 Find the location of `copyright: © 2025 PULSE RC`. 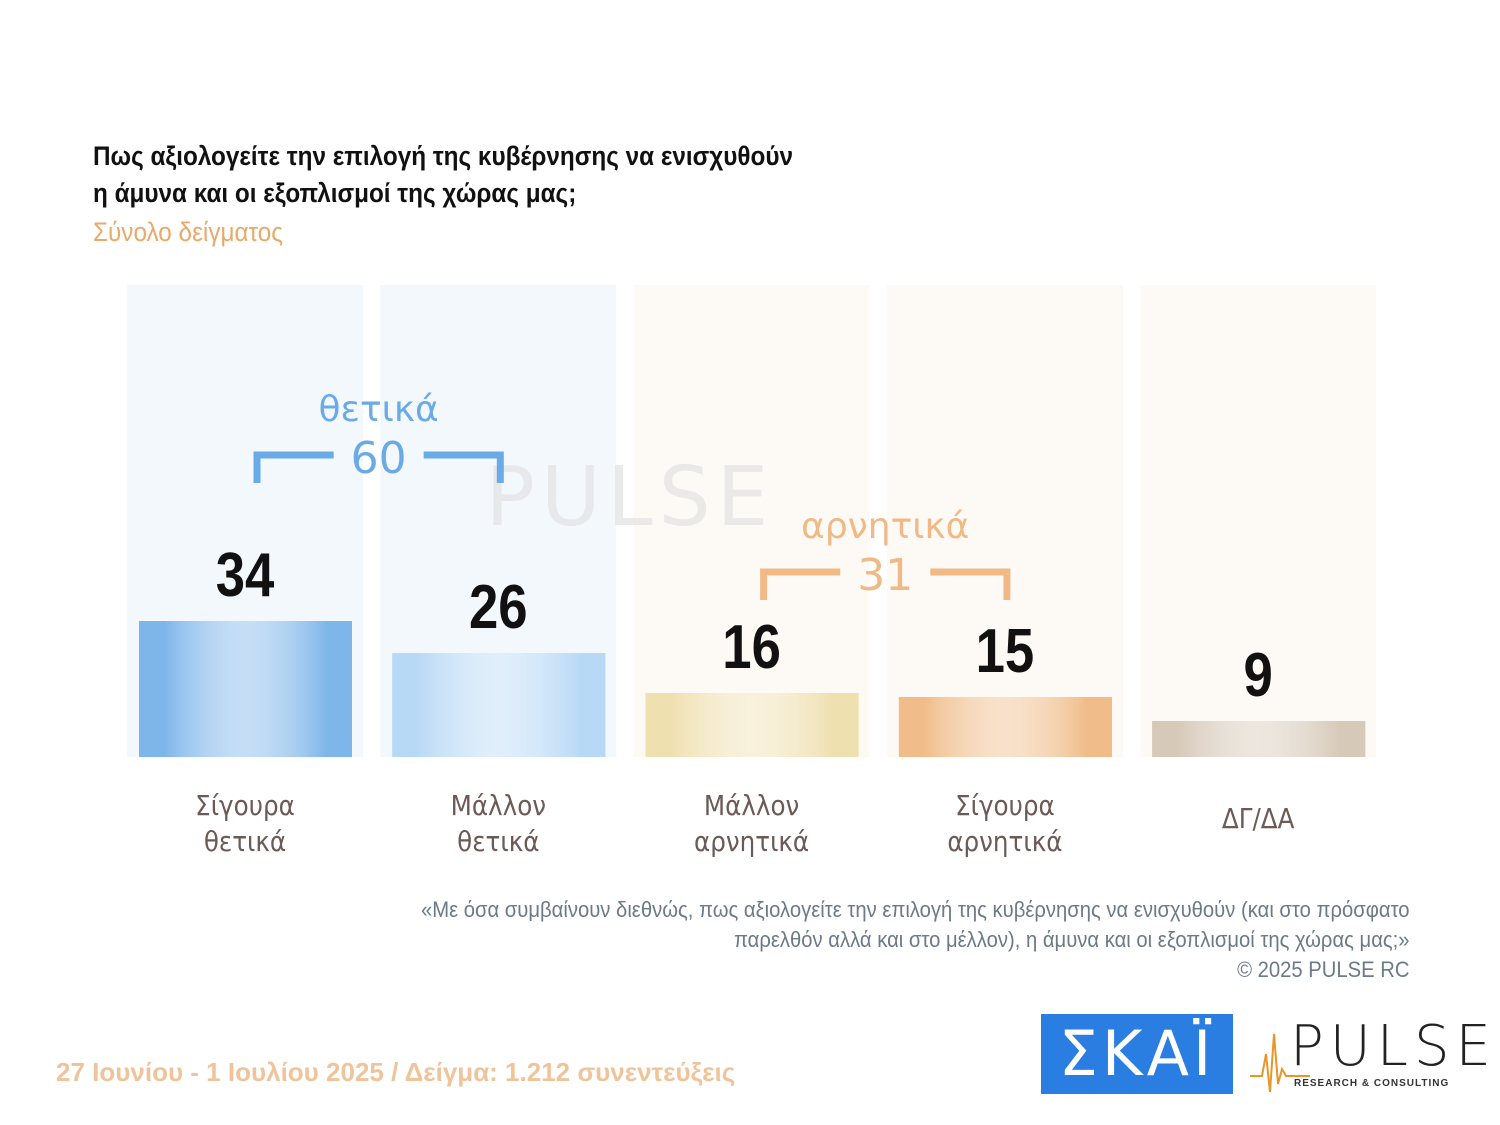

copyright: © 2025 PULSE RC is located at coordinates (1323, 969).